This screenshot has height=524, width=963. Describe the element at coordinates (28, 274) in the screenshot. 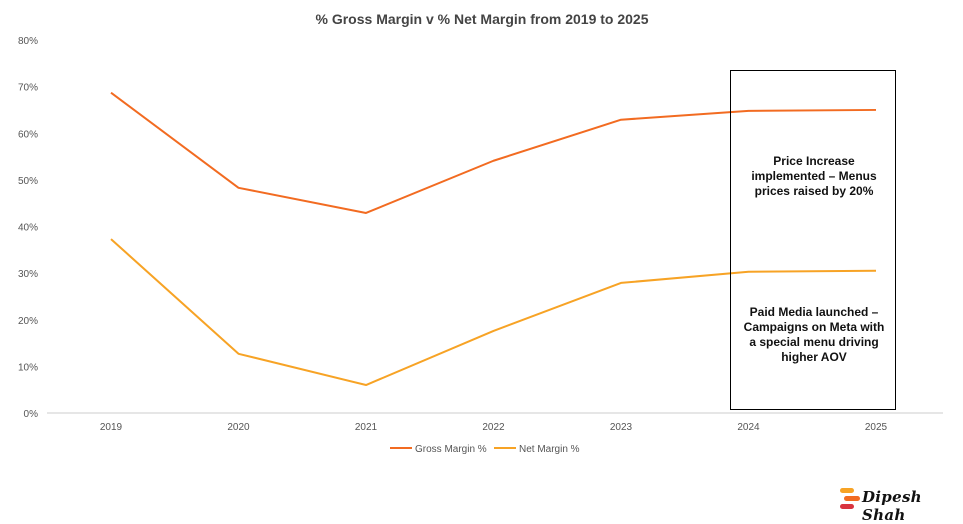

I see `y-tick-label: 30%` at that location.